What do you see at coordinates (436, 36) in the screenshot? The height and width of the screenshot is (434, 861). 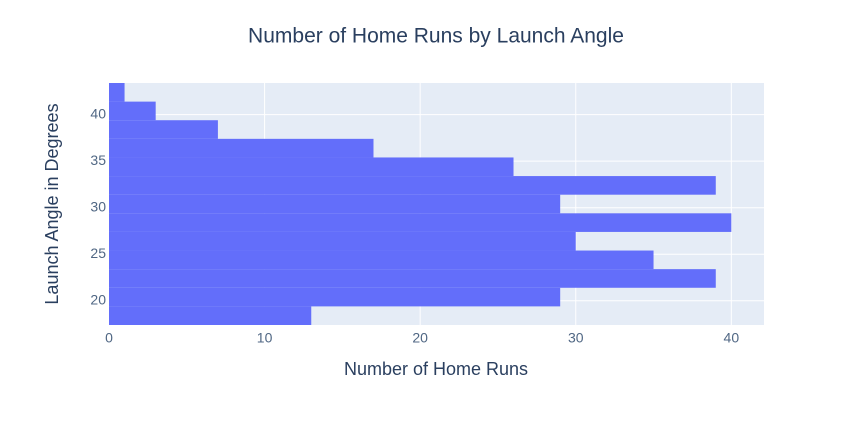 I see `chart-title: Number of Home Runs by Launch Angle` at bounding box center [436, 36].